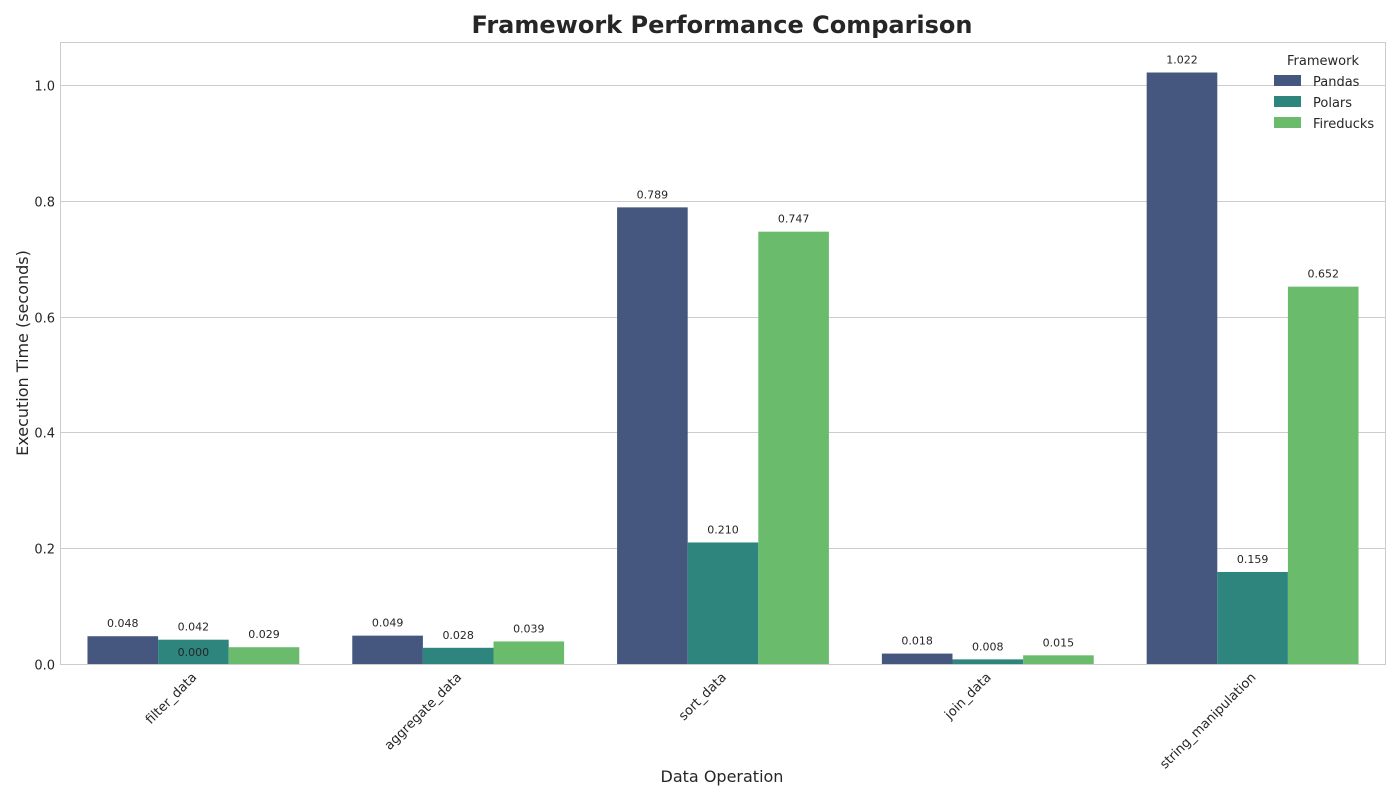 The height and width of the screenshot is (800, 1400). What do you see at coordinates (44, 666) in the screenshot?
I see `y-tick-label: 0.0` at bounding box center [44, 666].